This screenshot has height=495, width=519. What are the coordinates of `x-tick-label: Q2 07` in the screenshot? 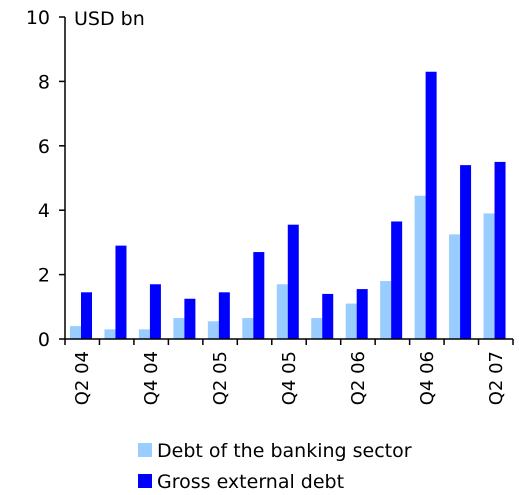 It's located at (496, 378).